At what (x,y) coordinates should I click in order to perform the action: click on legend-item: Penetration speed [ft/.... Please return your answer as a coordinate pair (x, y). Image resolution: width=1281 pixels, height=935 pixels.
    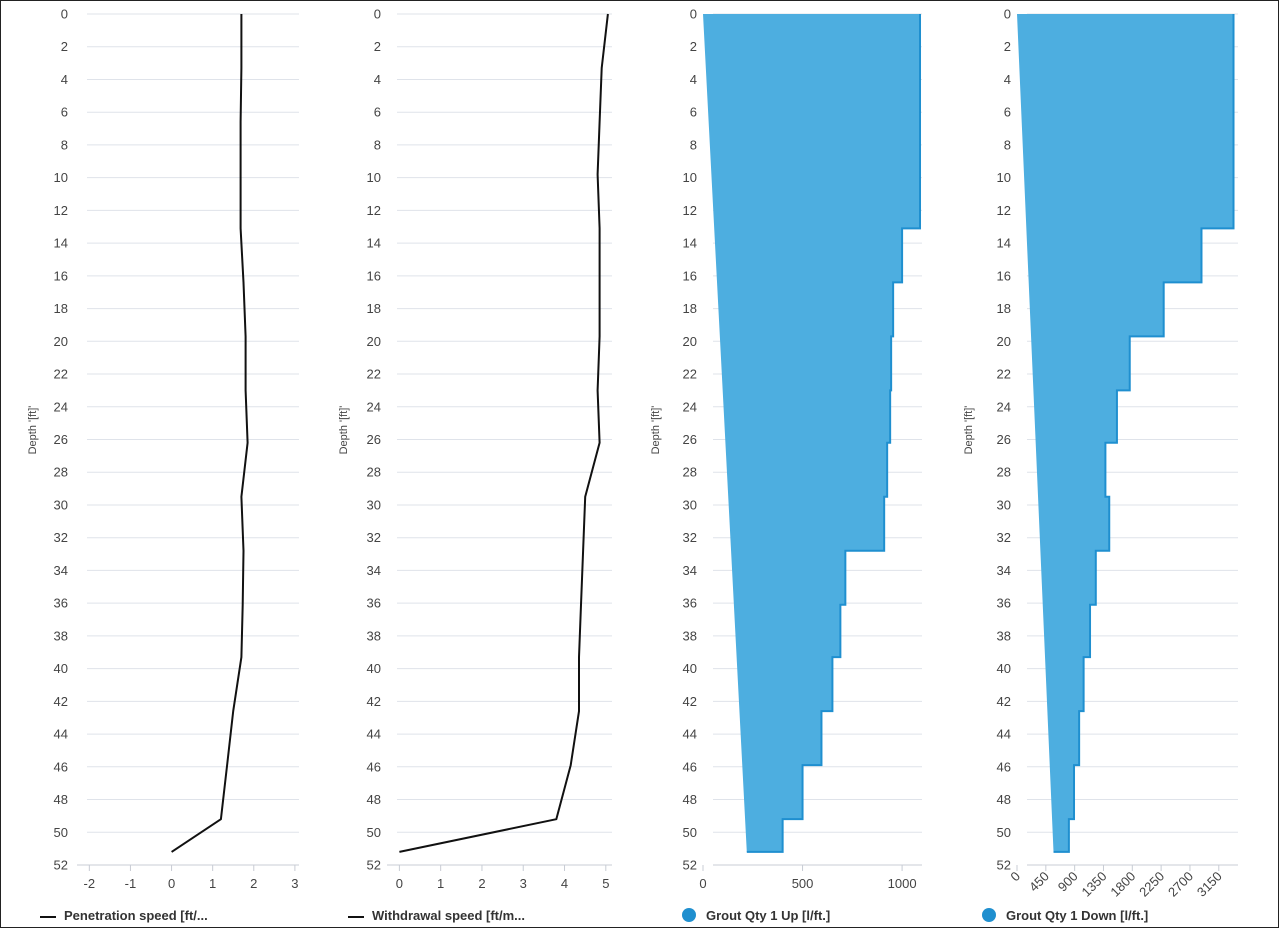
    Looking at the image, I should click on (124, 915).